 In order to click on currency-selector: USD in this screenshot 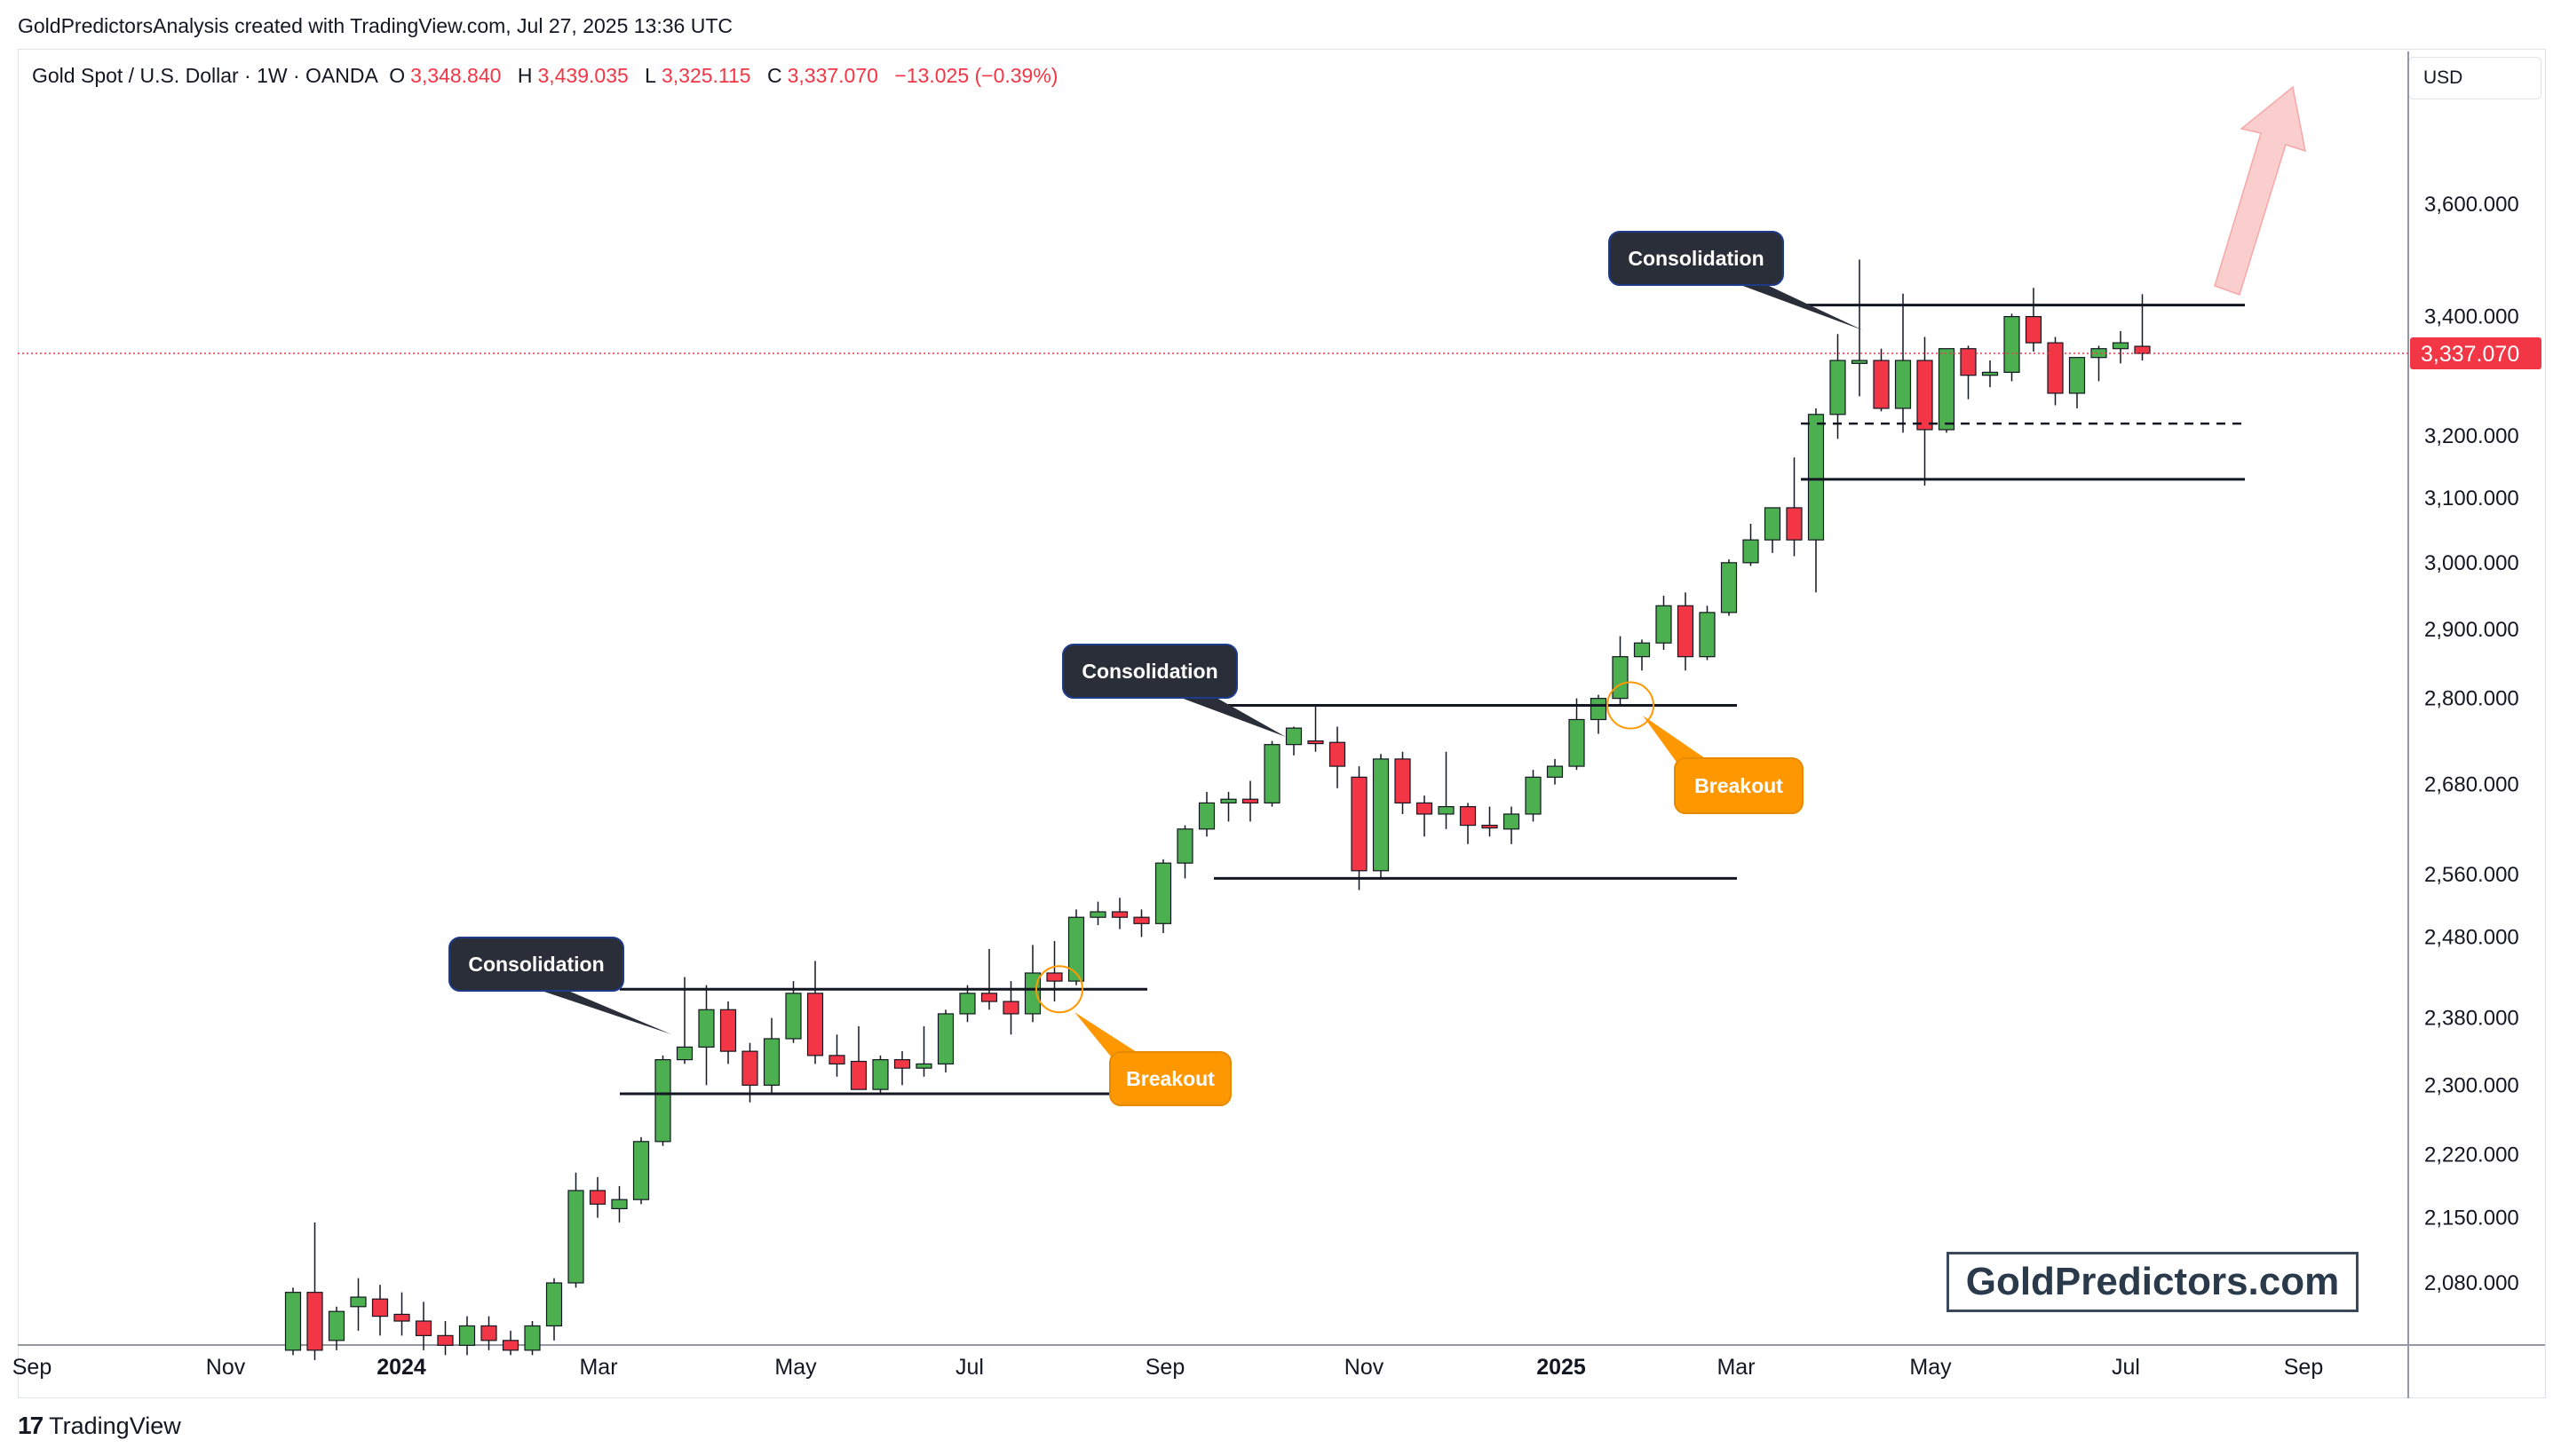, I will do `click(2474, 78)`.